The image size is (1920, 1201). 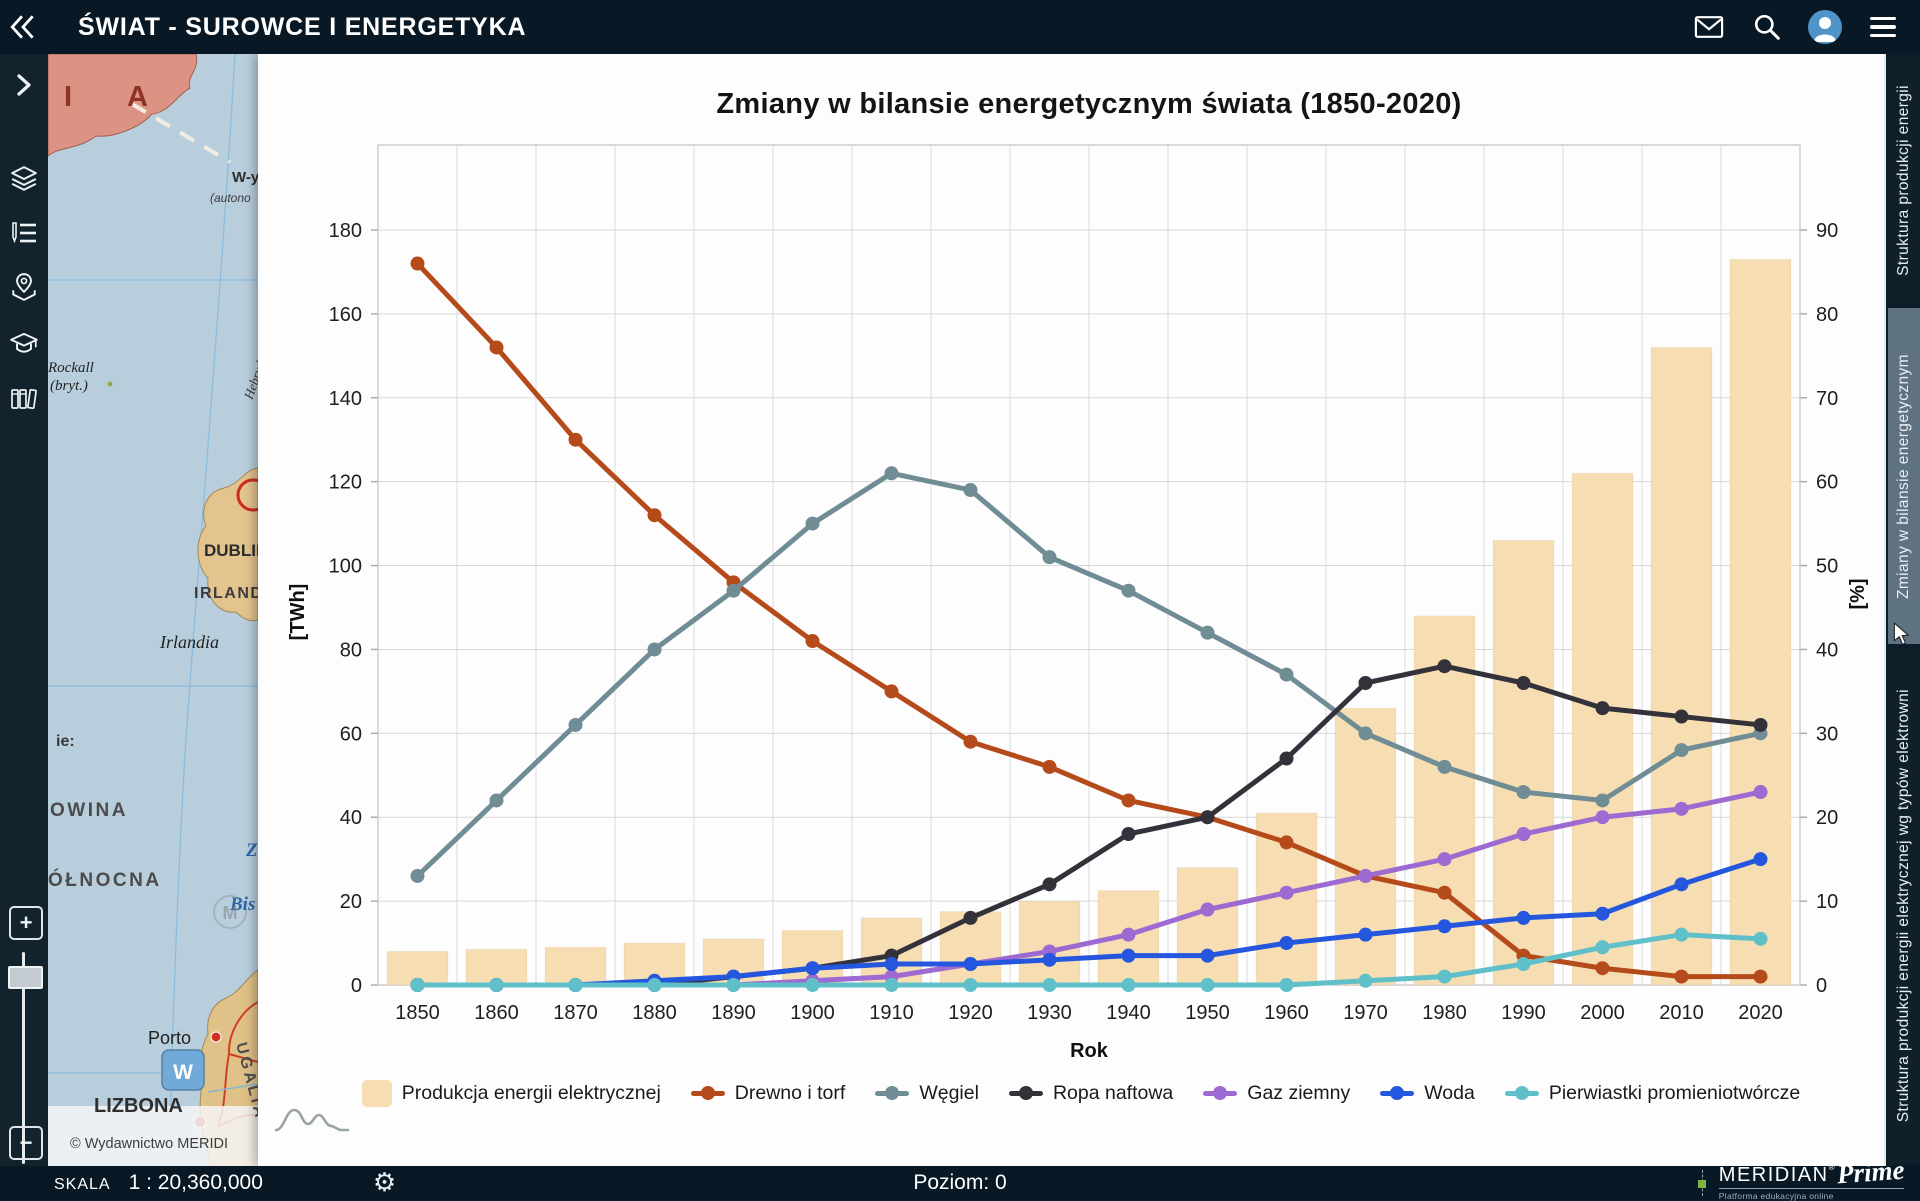 I want to click on svg-text: [TWh], so click(x=298, y=612).